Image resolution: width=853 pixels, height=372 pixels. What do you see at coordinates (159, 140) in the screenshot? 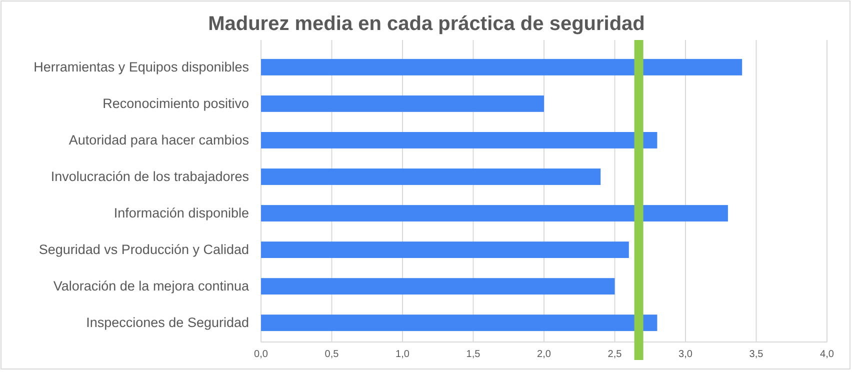
I see `y-tick-label: Autoridad para hacer cambios` at bounding box center [159, 140].